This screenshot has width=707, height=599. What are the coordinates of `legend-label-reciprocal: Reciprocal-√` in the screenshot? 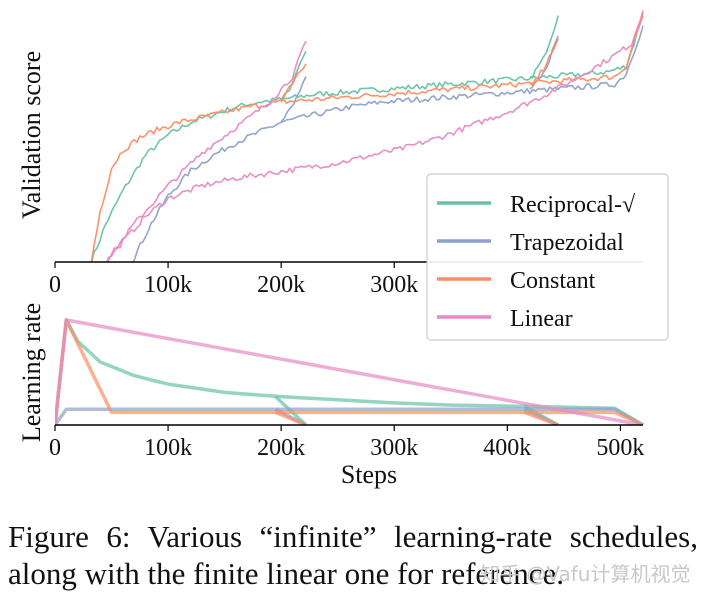 It's located at (573, 205).